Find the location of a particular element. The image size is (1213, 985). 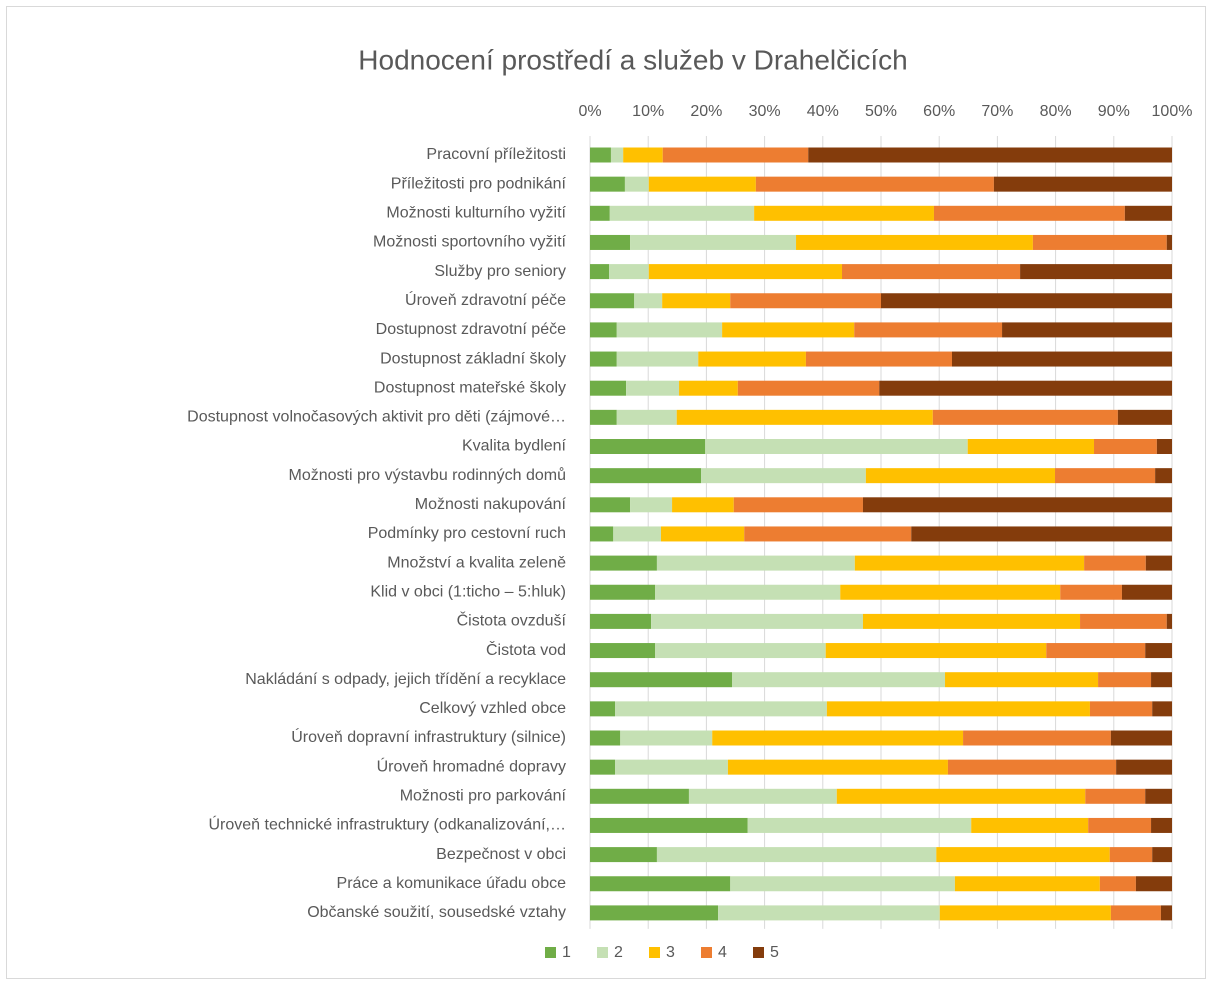

y-tick-label: Úroveň hromadné dopravy is located at coordinates (471, 765).